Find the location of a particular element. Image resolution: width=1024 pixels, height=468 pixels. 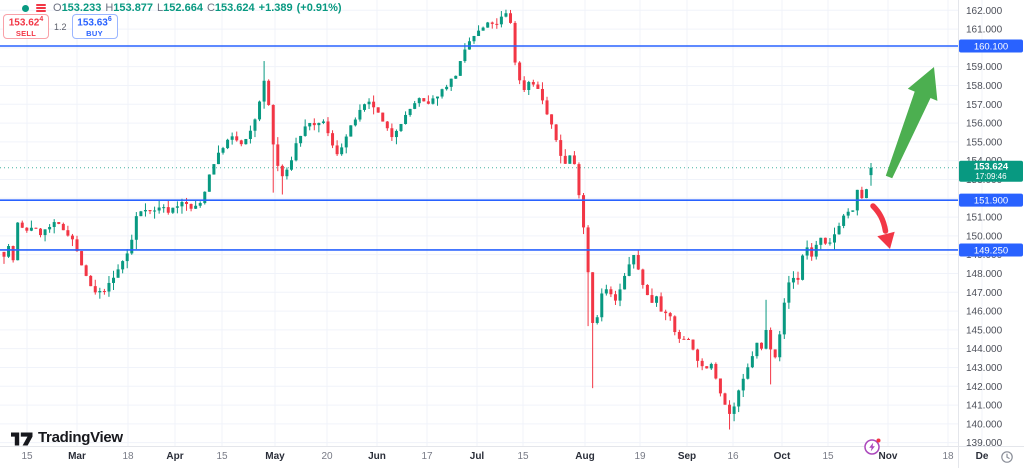

high-value: 153.877 is located at coordinates (133, 8).